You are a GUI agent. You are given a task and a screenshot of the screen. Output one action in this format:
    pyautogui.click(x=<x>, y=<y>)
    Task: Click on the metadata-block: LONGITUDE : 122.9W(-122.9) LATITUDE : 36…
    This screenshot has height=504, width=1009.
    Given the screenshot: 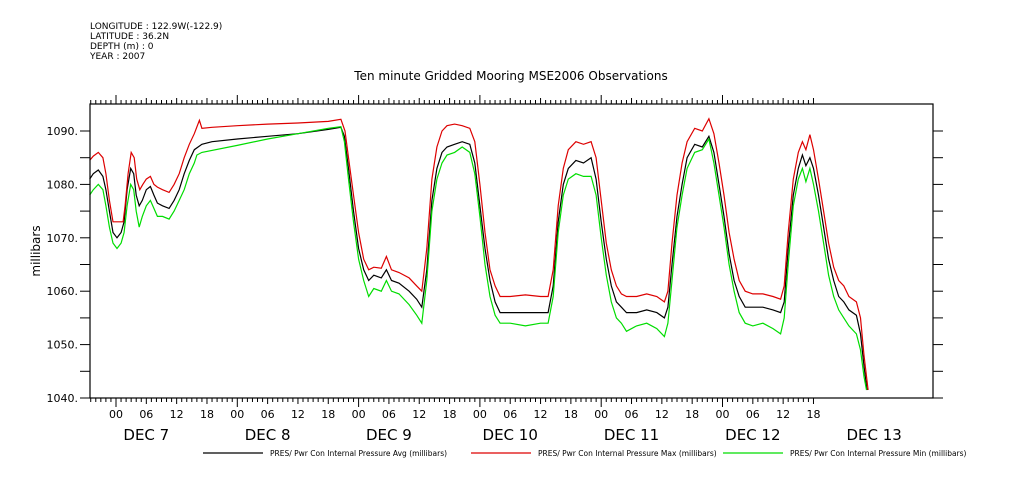 What is the action you would take?
    pyautogui.click(x=156, y=42)
    